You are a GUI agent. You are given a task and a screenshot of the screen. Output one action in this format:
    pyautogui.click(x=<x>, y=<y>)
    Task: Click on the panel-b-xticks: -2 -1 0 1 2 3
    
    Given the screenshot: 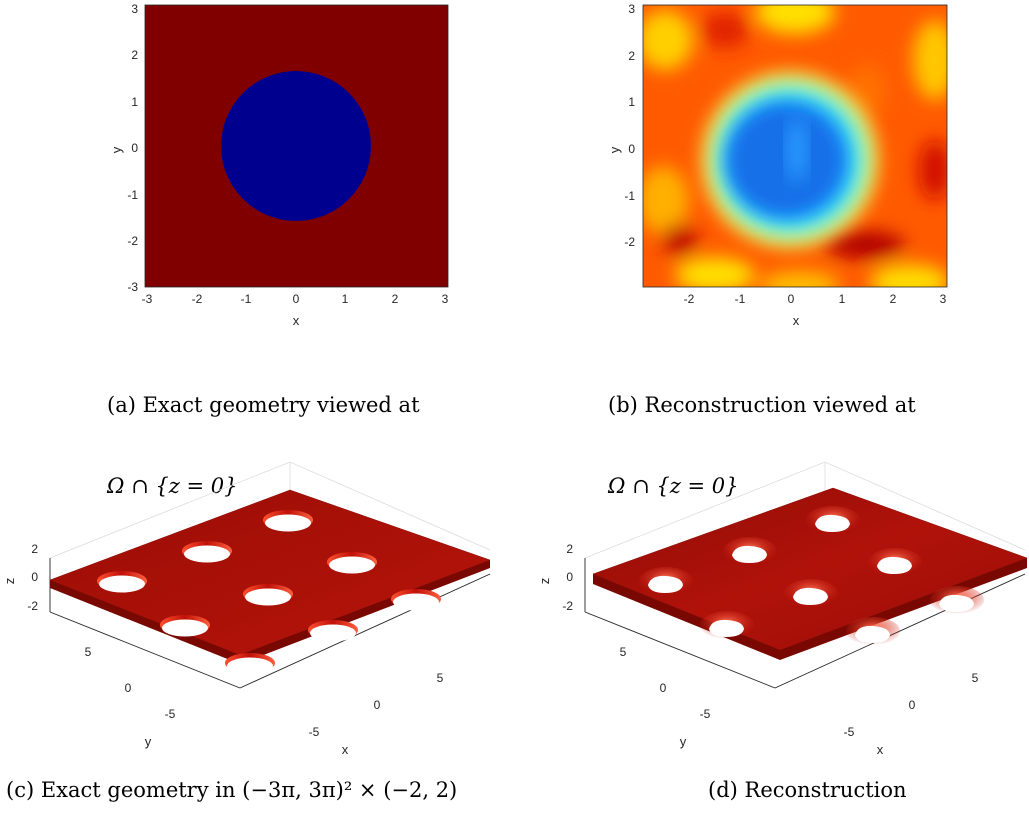 What is the action you would take?
    pyautogui.click(x=815, y=299)
    